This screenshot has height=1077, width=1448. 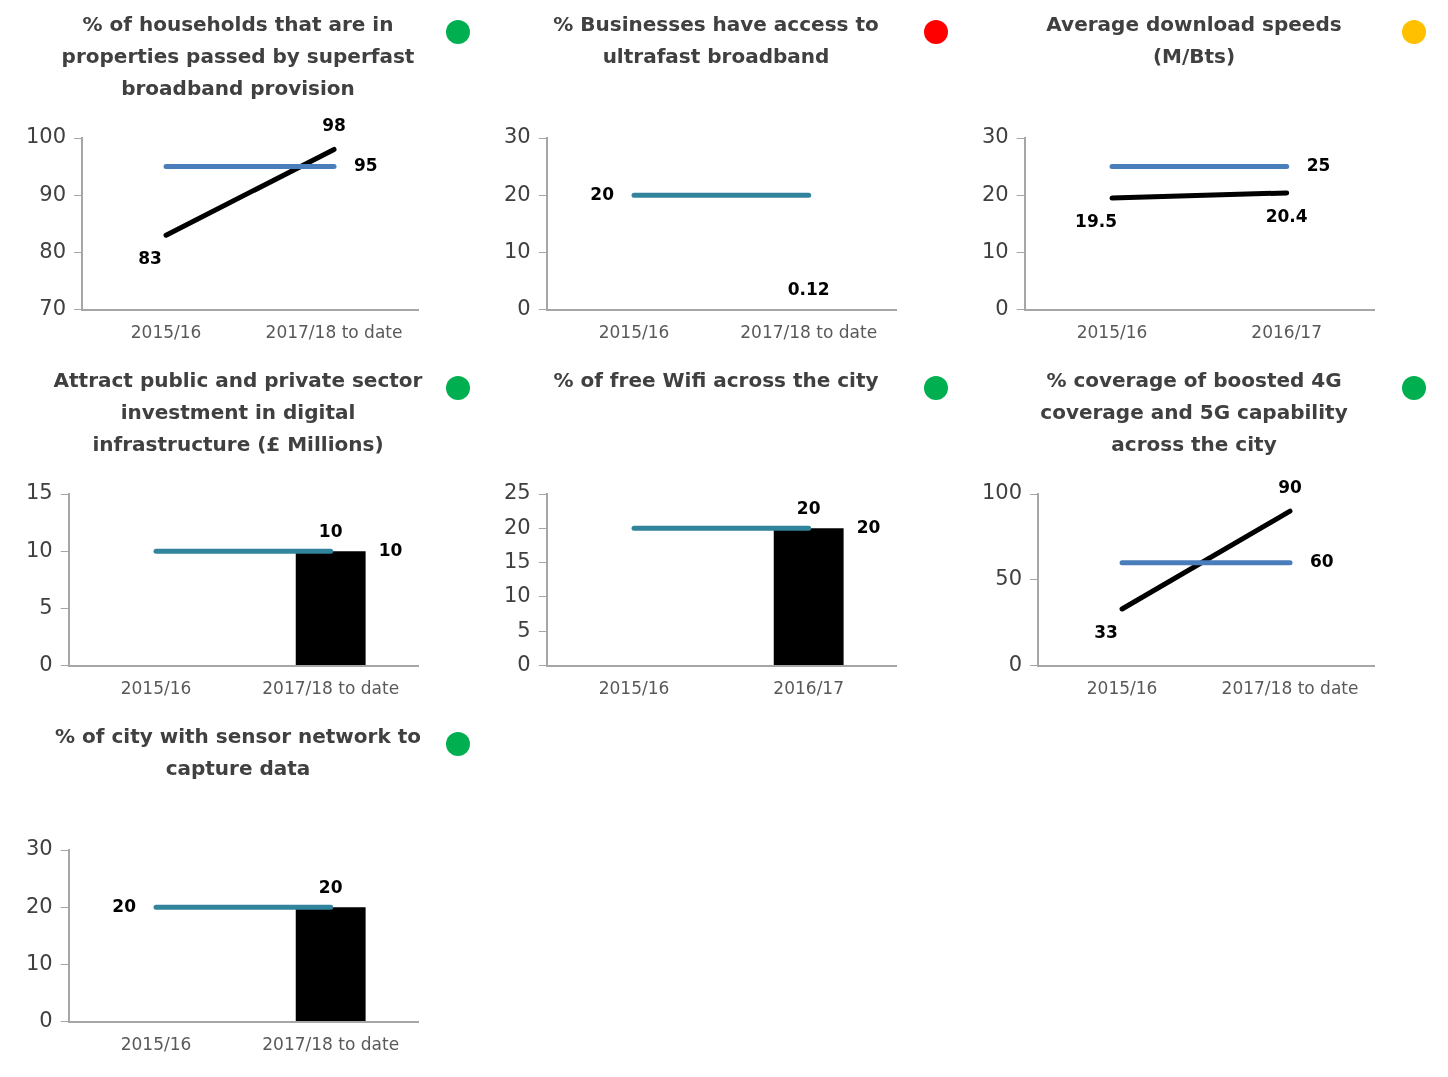 What do you see at coordinates (716, 380) in the screenshot?
I see `chart-title: % of free Wifi across the city` at bounding box center [716, 380].